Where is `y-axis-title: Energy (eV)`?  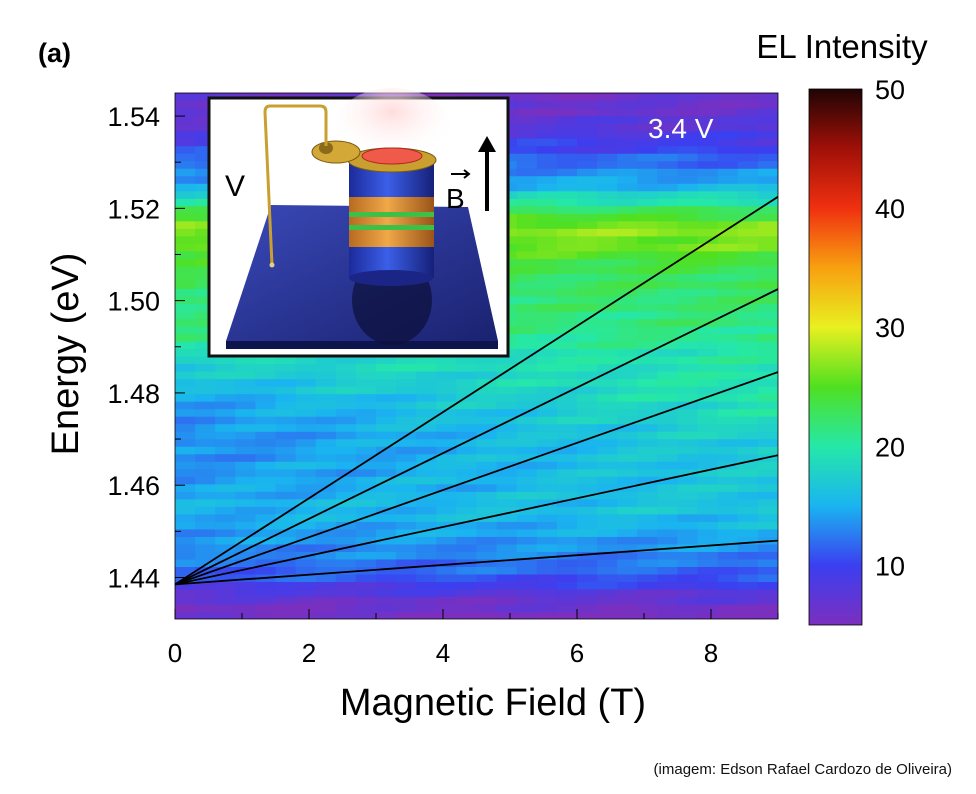 y-axis-title: Energy (eV) is located at coordinates (66, 354).